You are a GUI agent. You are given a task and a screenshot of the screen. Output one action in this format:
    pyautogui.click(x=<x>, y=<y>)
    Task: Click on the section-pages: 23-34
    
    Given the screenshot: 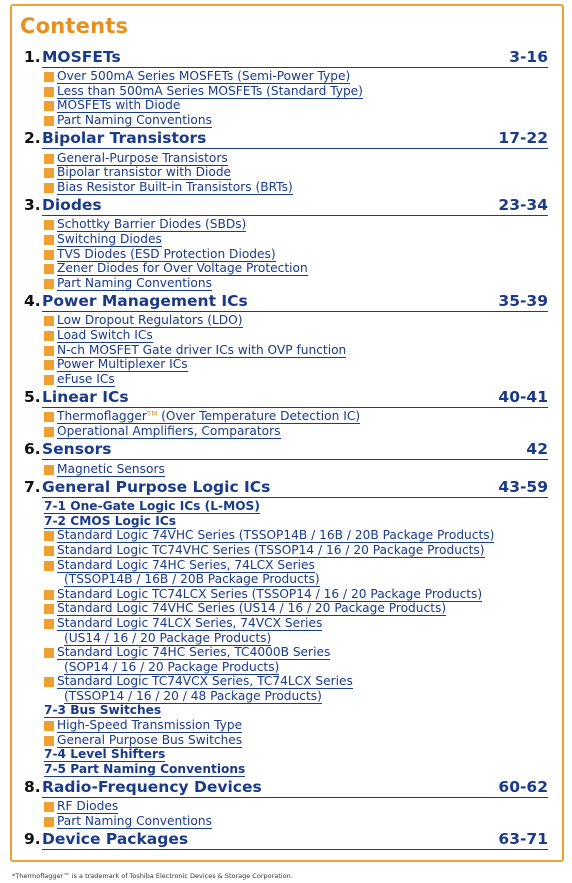 What is the action you would take?
    pyautogui.click(x=523, y=206)
    